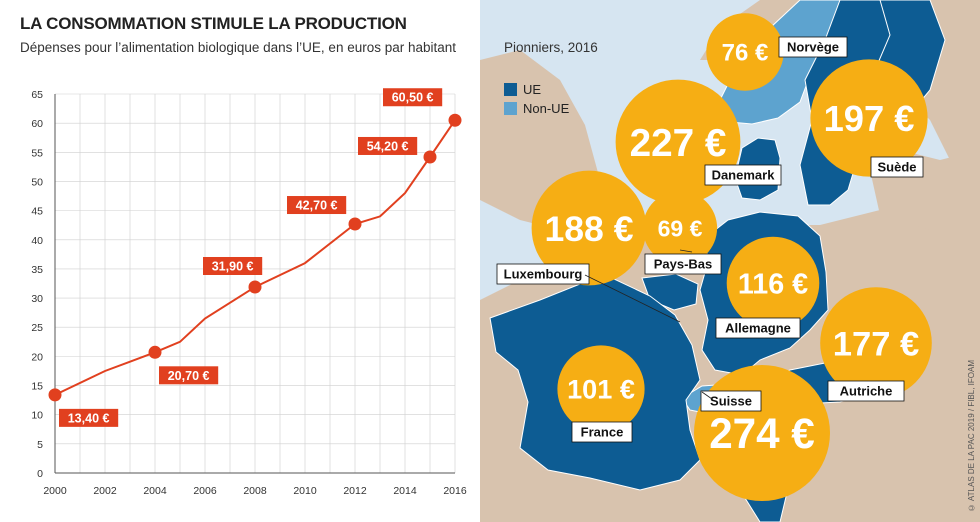 Image resolution: width=980 pixels, height=522 pixels. Describe the element at coordinates (971, 436) in the screenshot. I see `credit-text: © ATLAS DE LA PAC 2019 / FIBL, IFOAM` at that location.